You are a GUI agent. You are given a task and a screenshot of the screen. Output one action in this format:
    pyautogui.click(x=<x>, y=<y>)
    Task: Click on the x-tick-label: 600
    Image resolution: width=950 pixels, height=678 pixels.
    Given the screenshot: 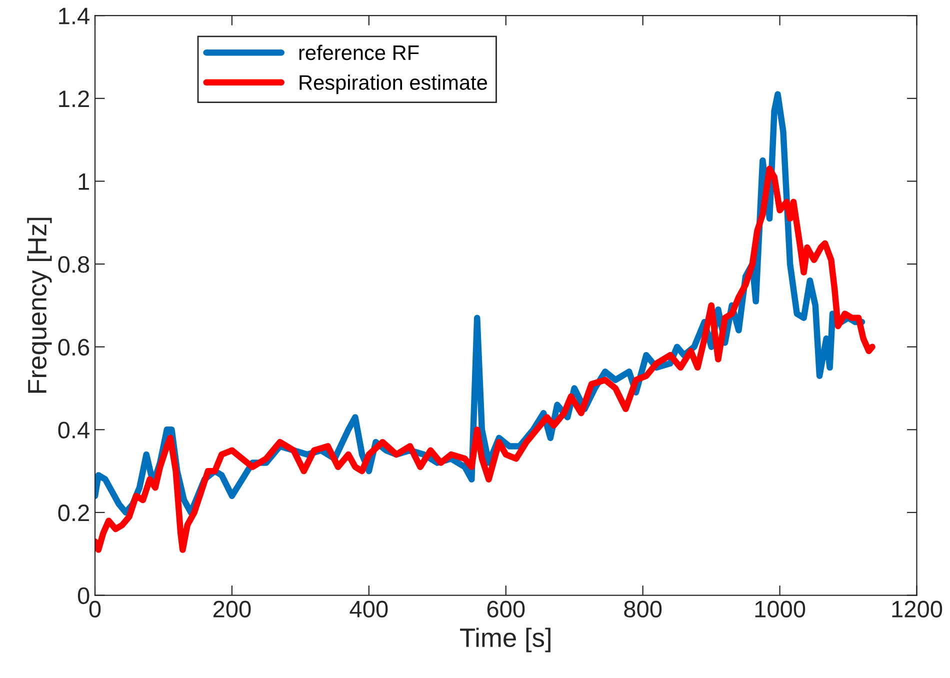 What is the action you would take?
    pyautogui.click(x=506, y=609)
    